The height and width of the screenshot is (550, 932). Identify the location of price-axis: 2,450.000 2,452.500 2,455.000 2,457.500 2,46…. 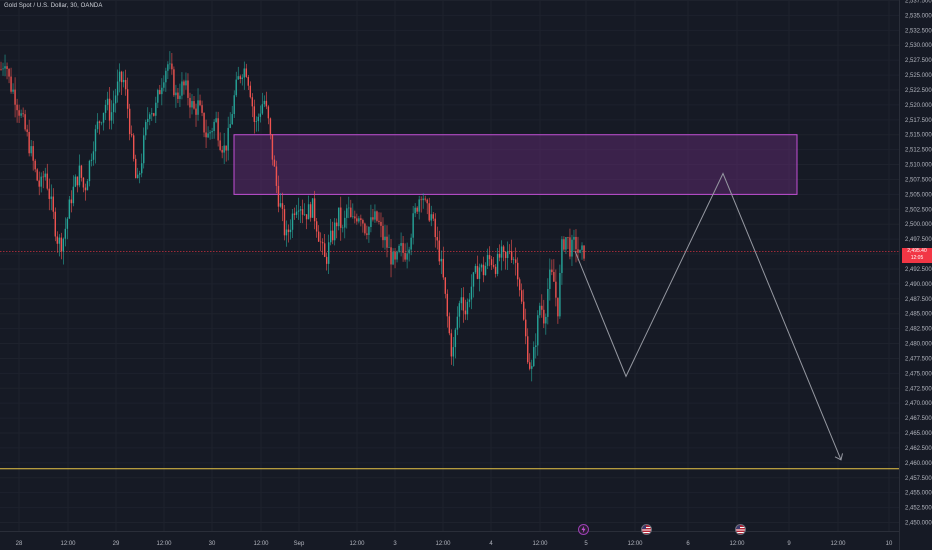
(918, 263).